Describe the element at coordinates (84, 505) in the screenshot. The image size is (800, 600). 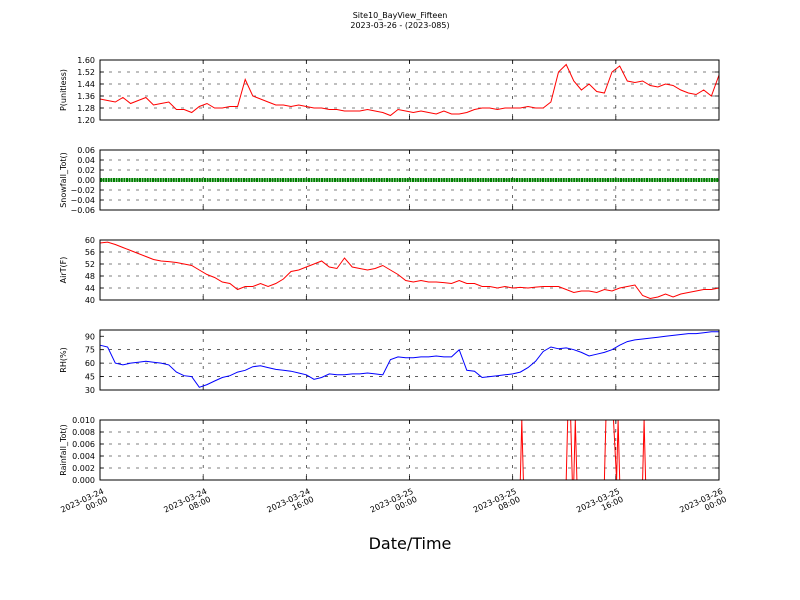
I see `x-tick-label: 2023-03-2400:00` at that location.